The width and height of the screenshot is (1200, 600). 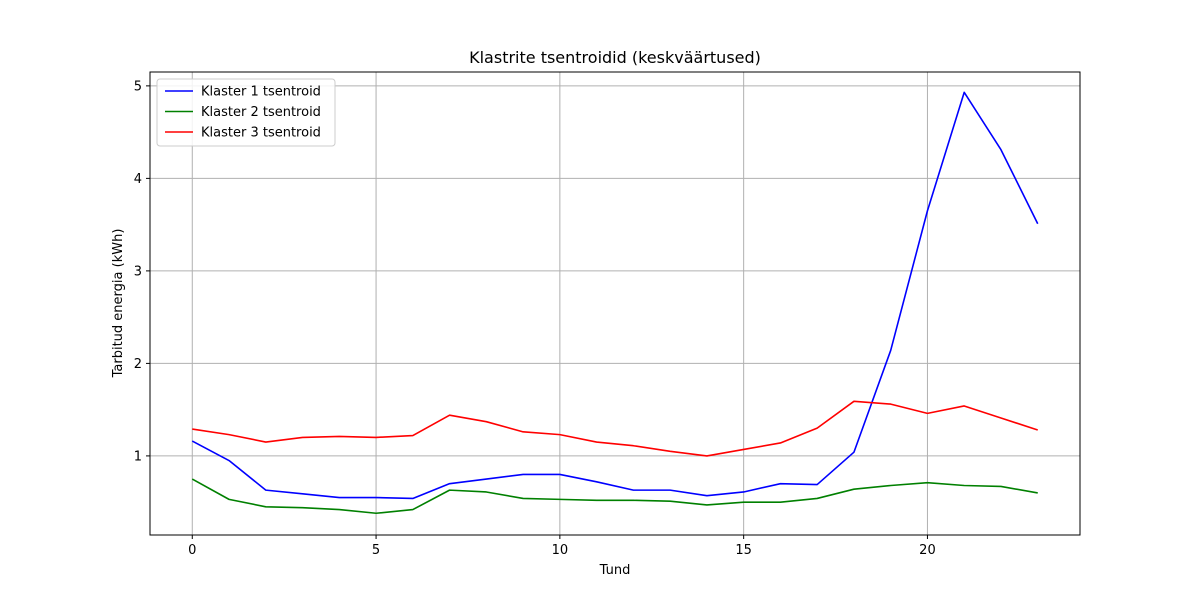 What do you see at coordinates (138, 456) in the screenshot?
I see `y-tick-label: 1` at bounding box center [138, 456].